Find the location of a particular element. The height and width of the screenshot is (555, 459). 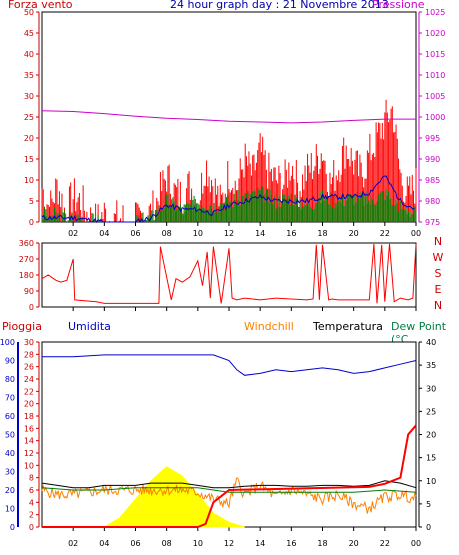

wind-x-tick-label: 02 is located at coordinates (73, 233).